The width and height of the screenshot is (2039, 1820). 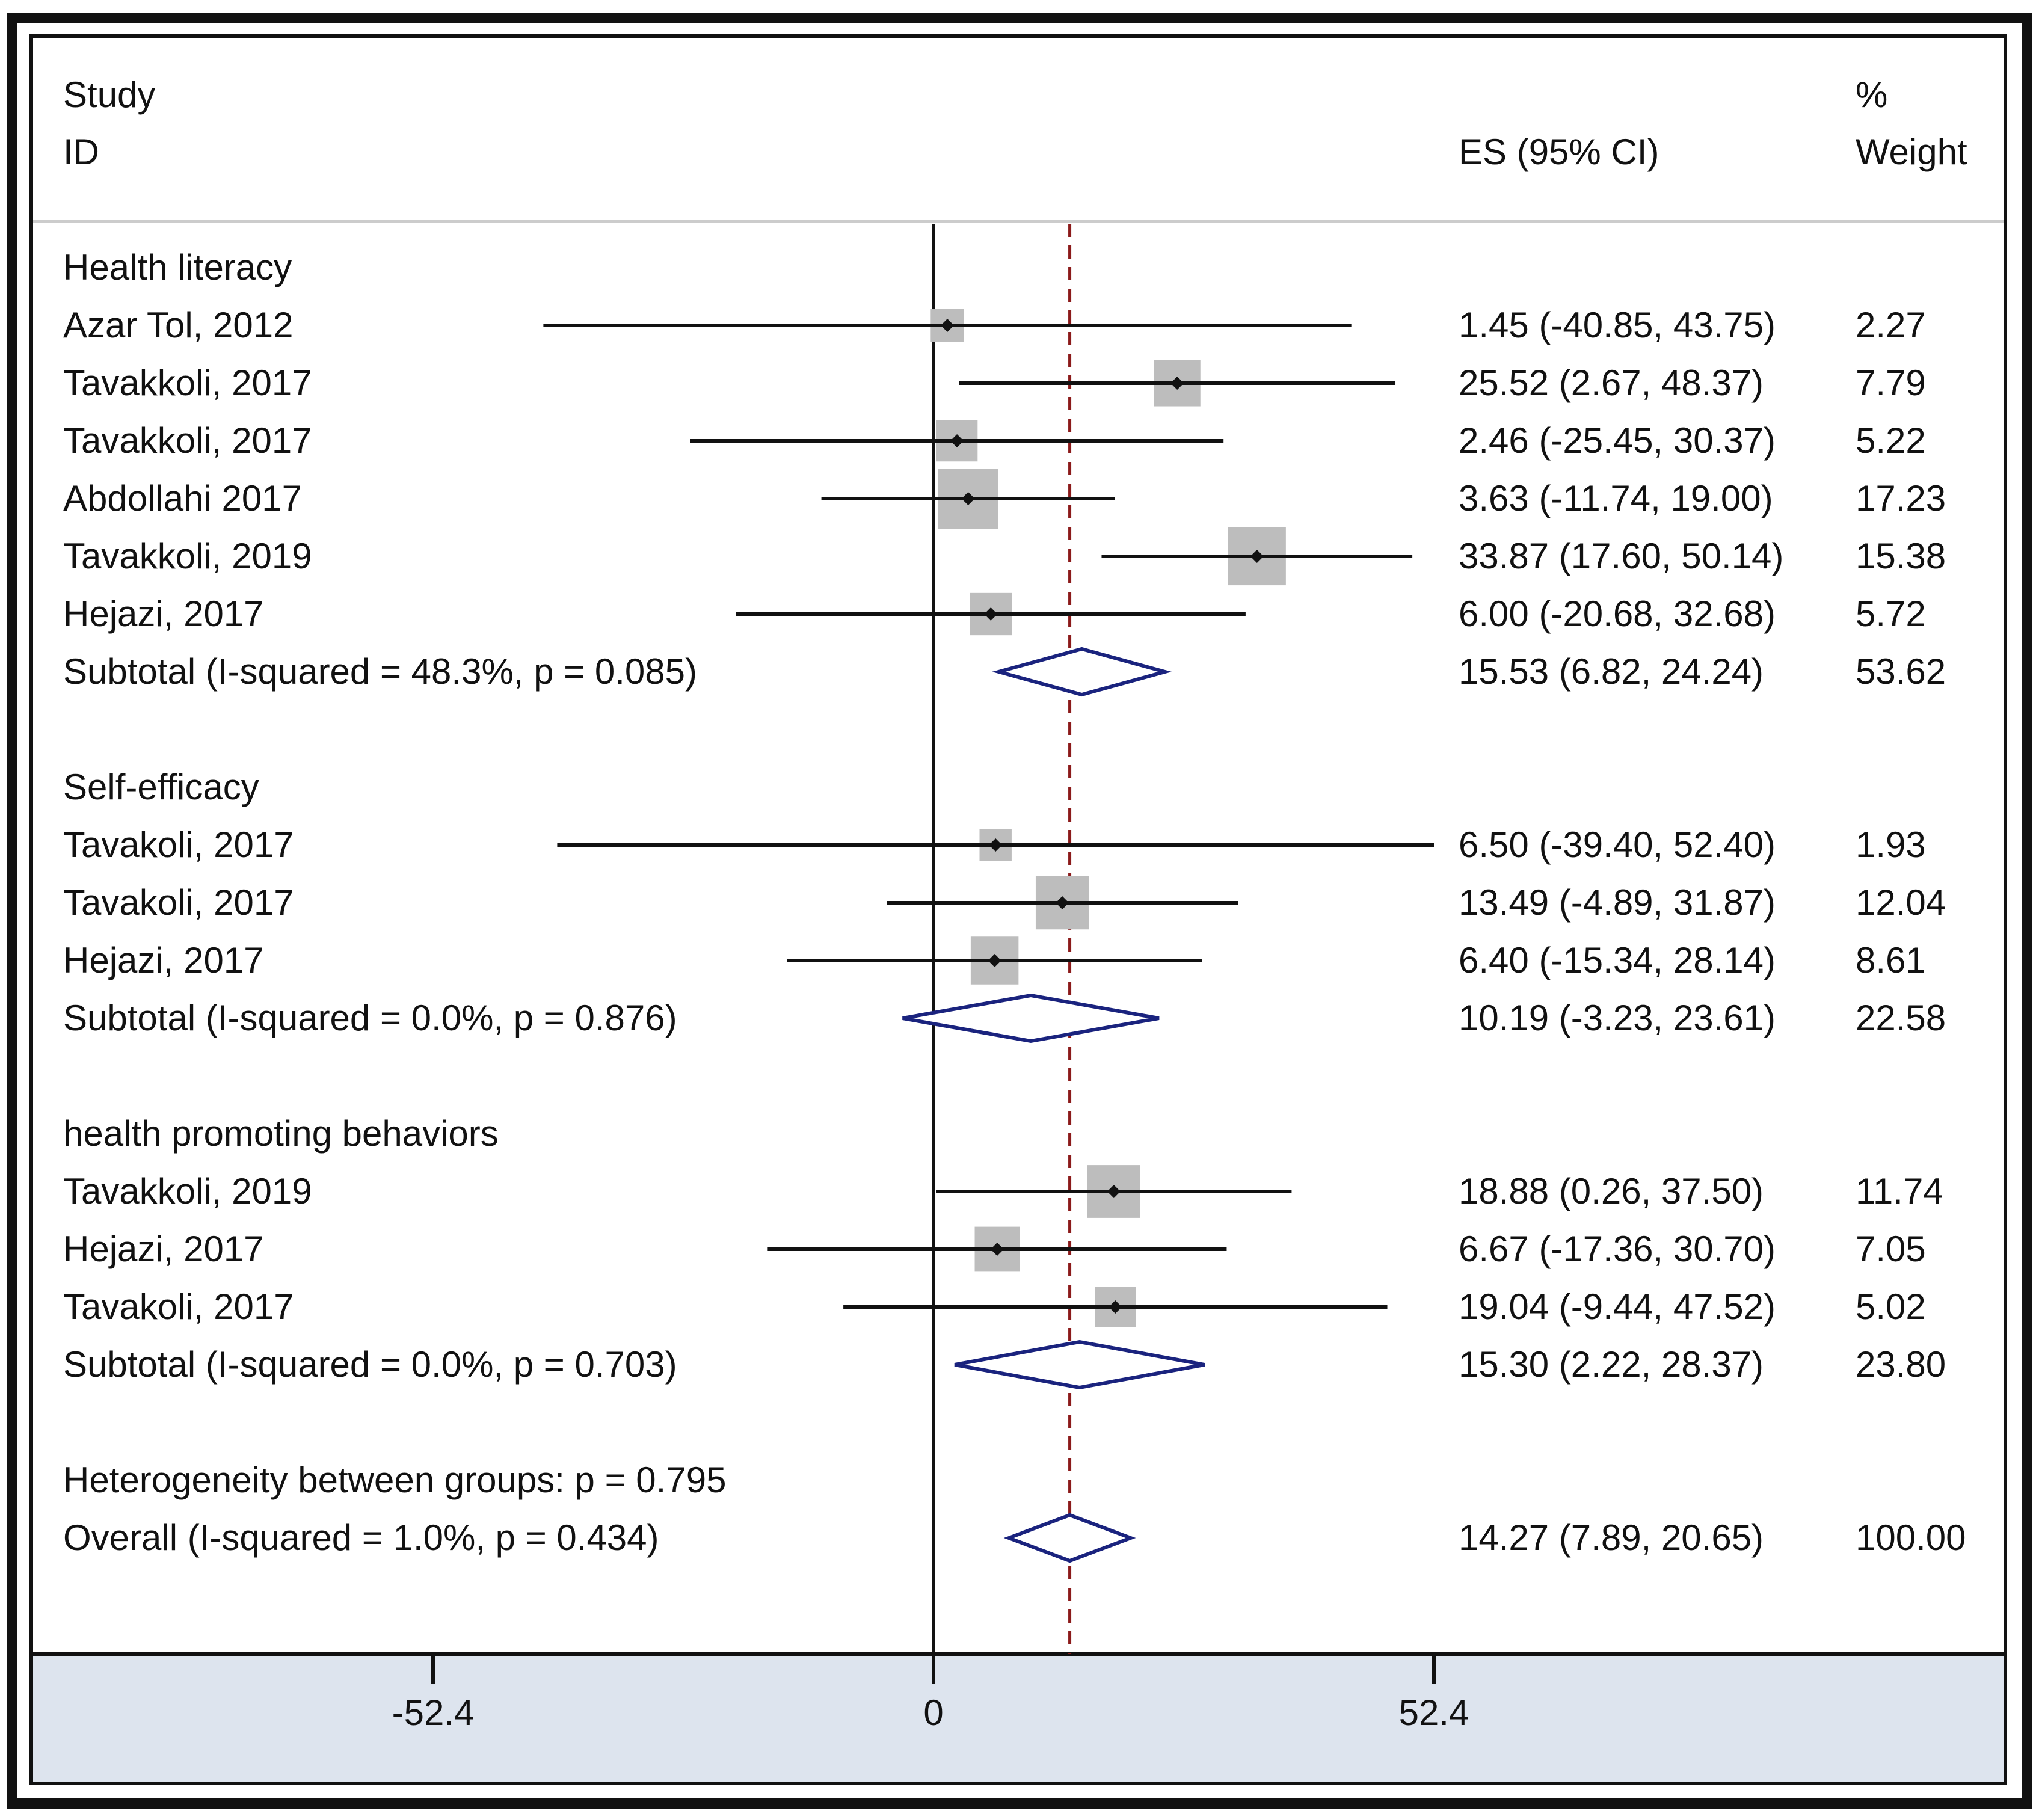 I want to click on subtotal-label: Subtotal (I-squared = 48.3%, p = 0.085), so click(x=380, y=671).